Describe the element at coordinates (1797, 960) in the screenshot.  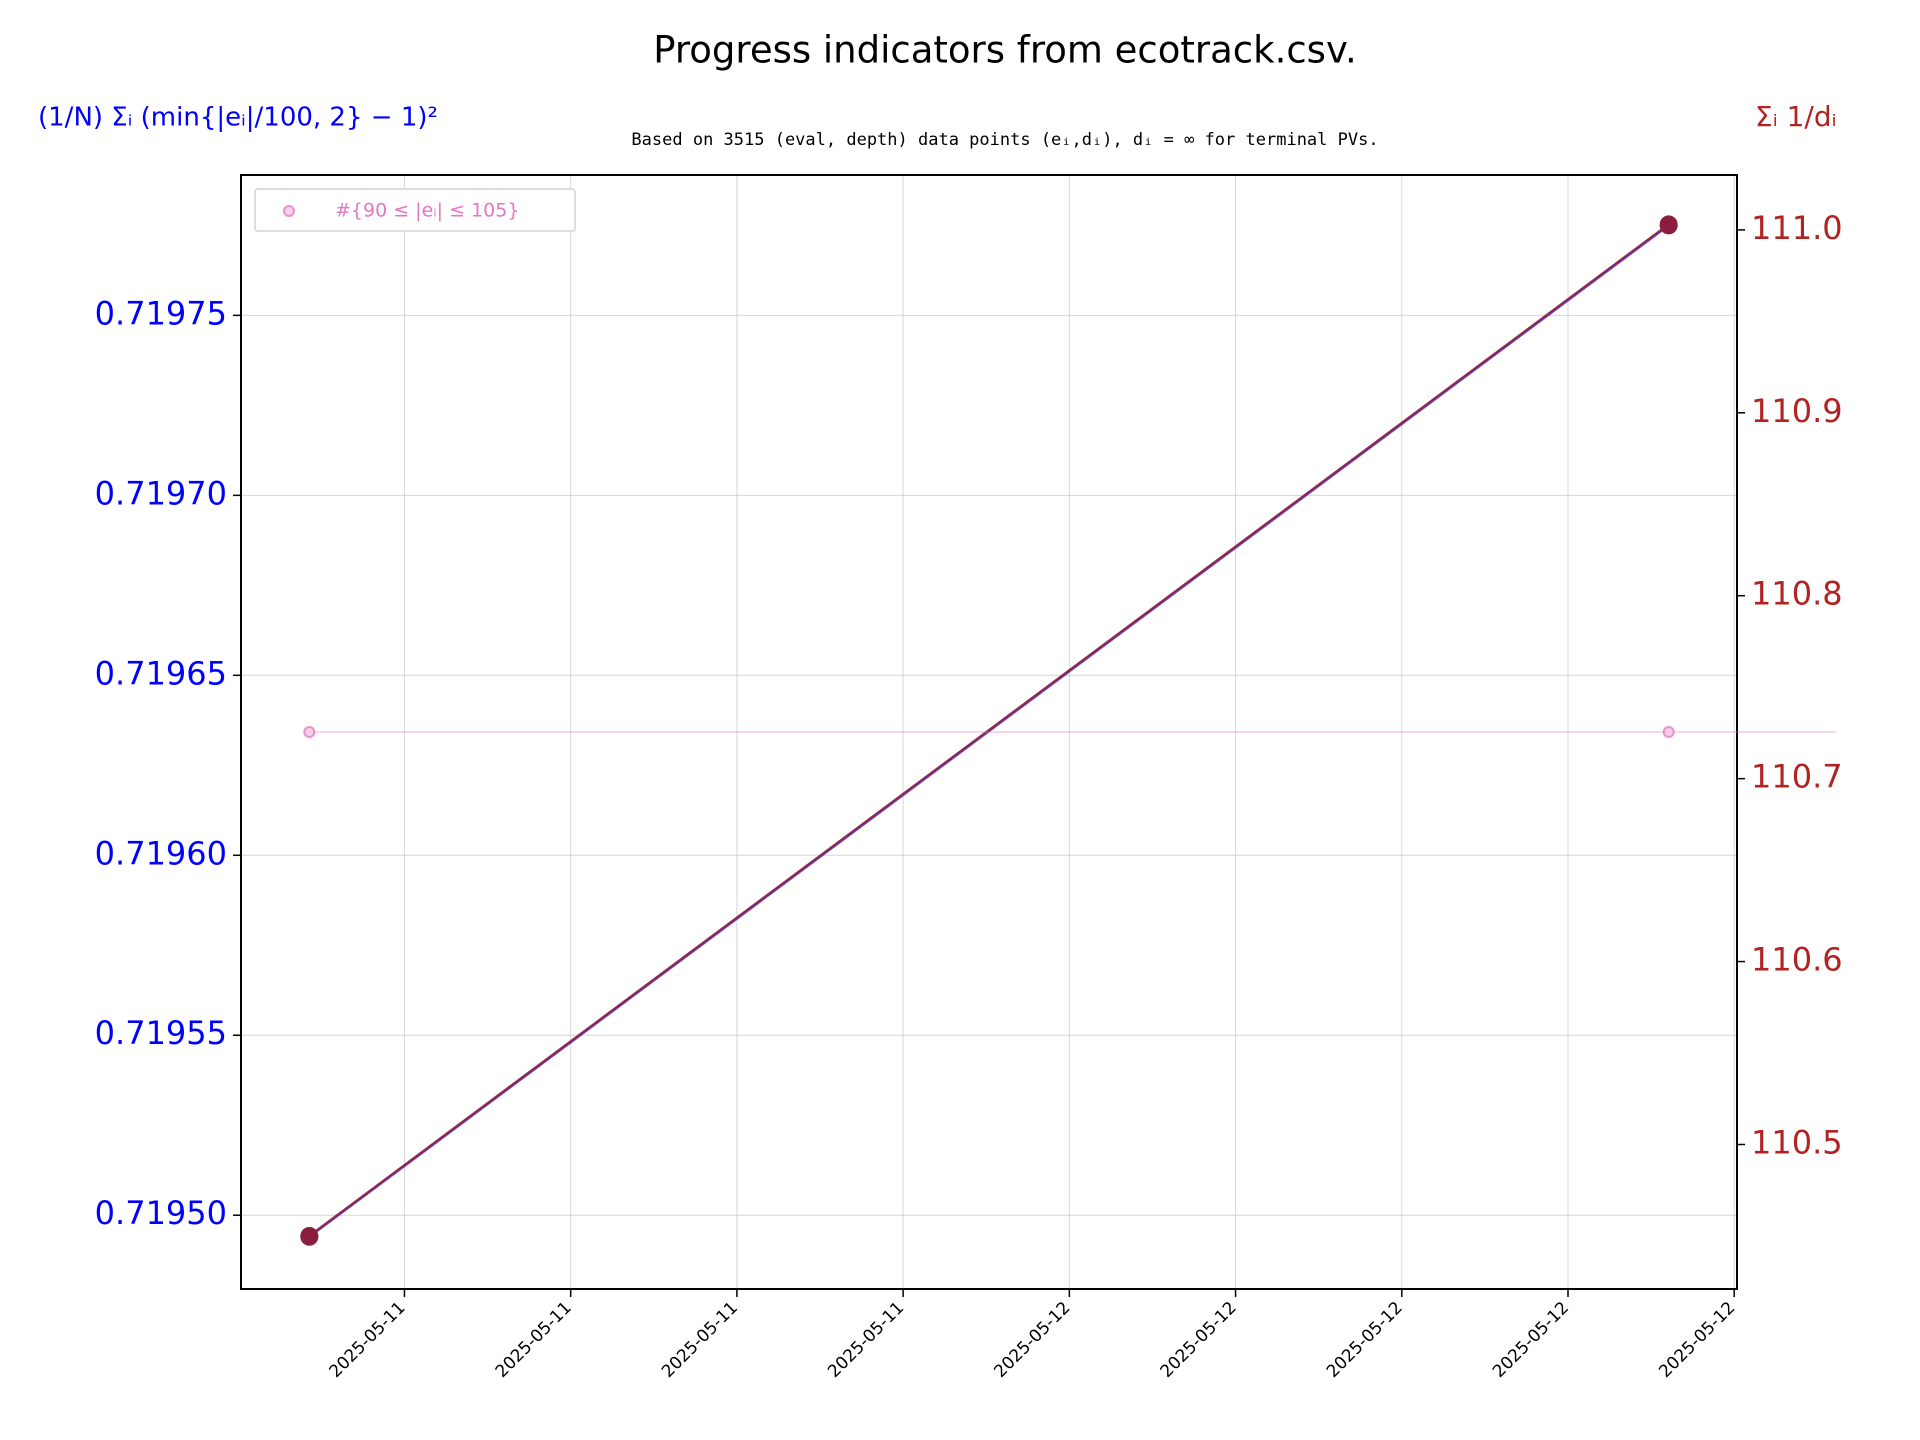
I see `y2-tick-label: 110.6` at that location.